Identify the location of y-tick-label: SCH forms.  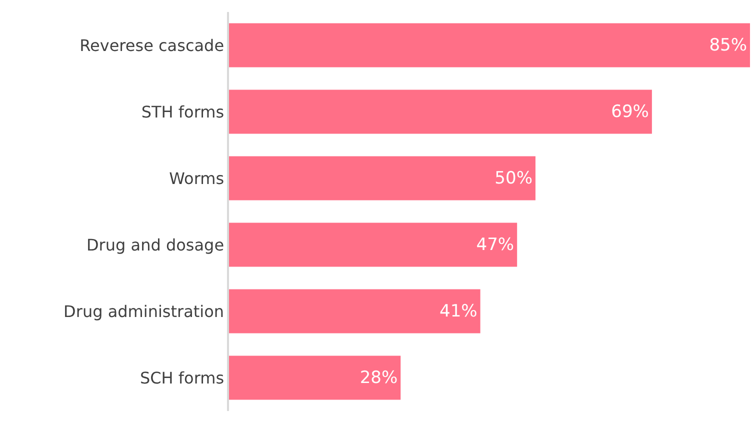
(182, 378).